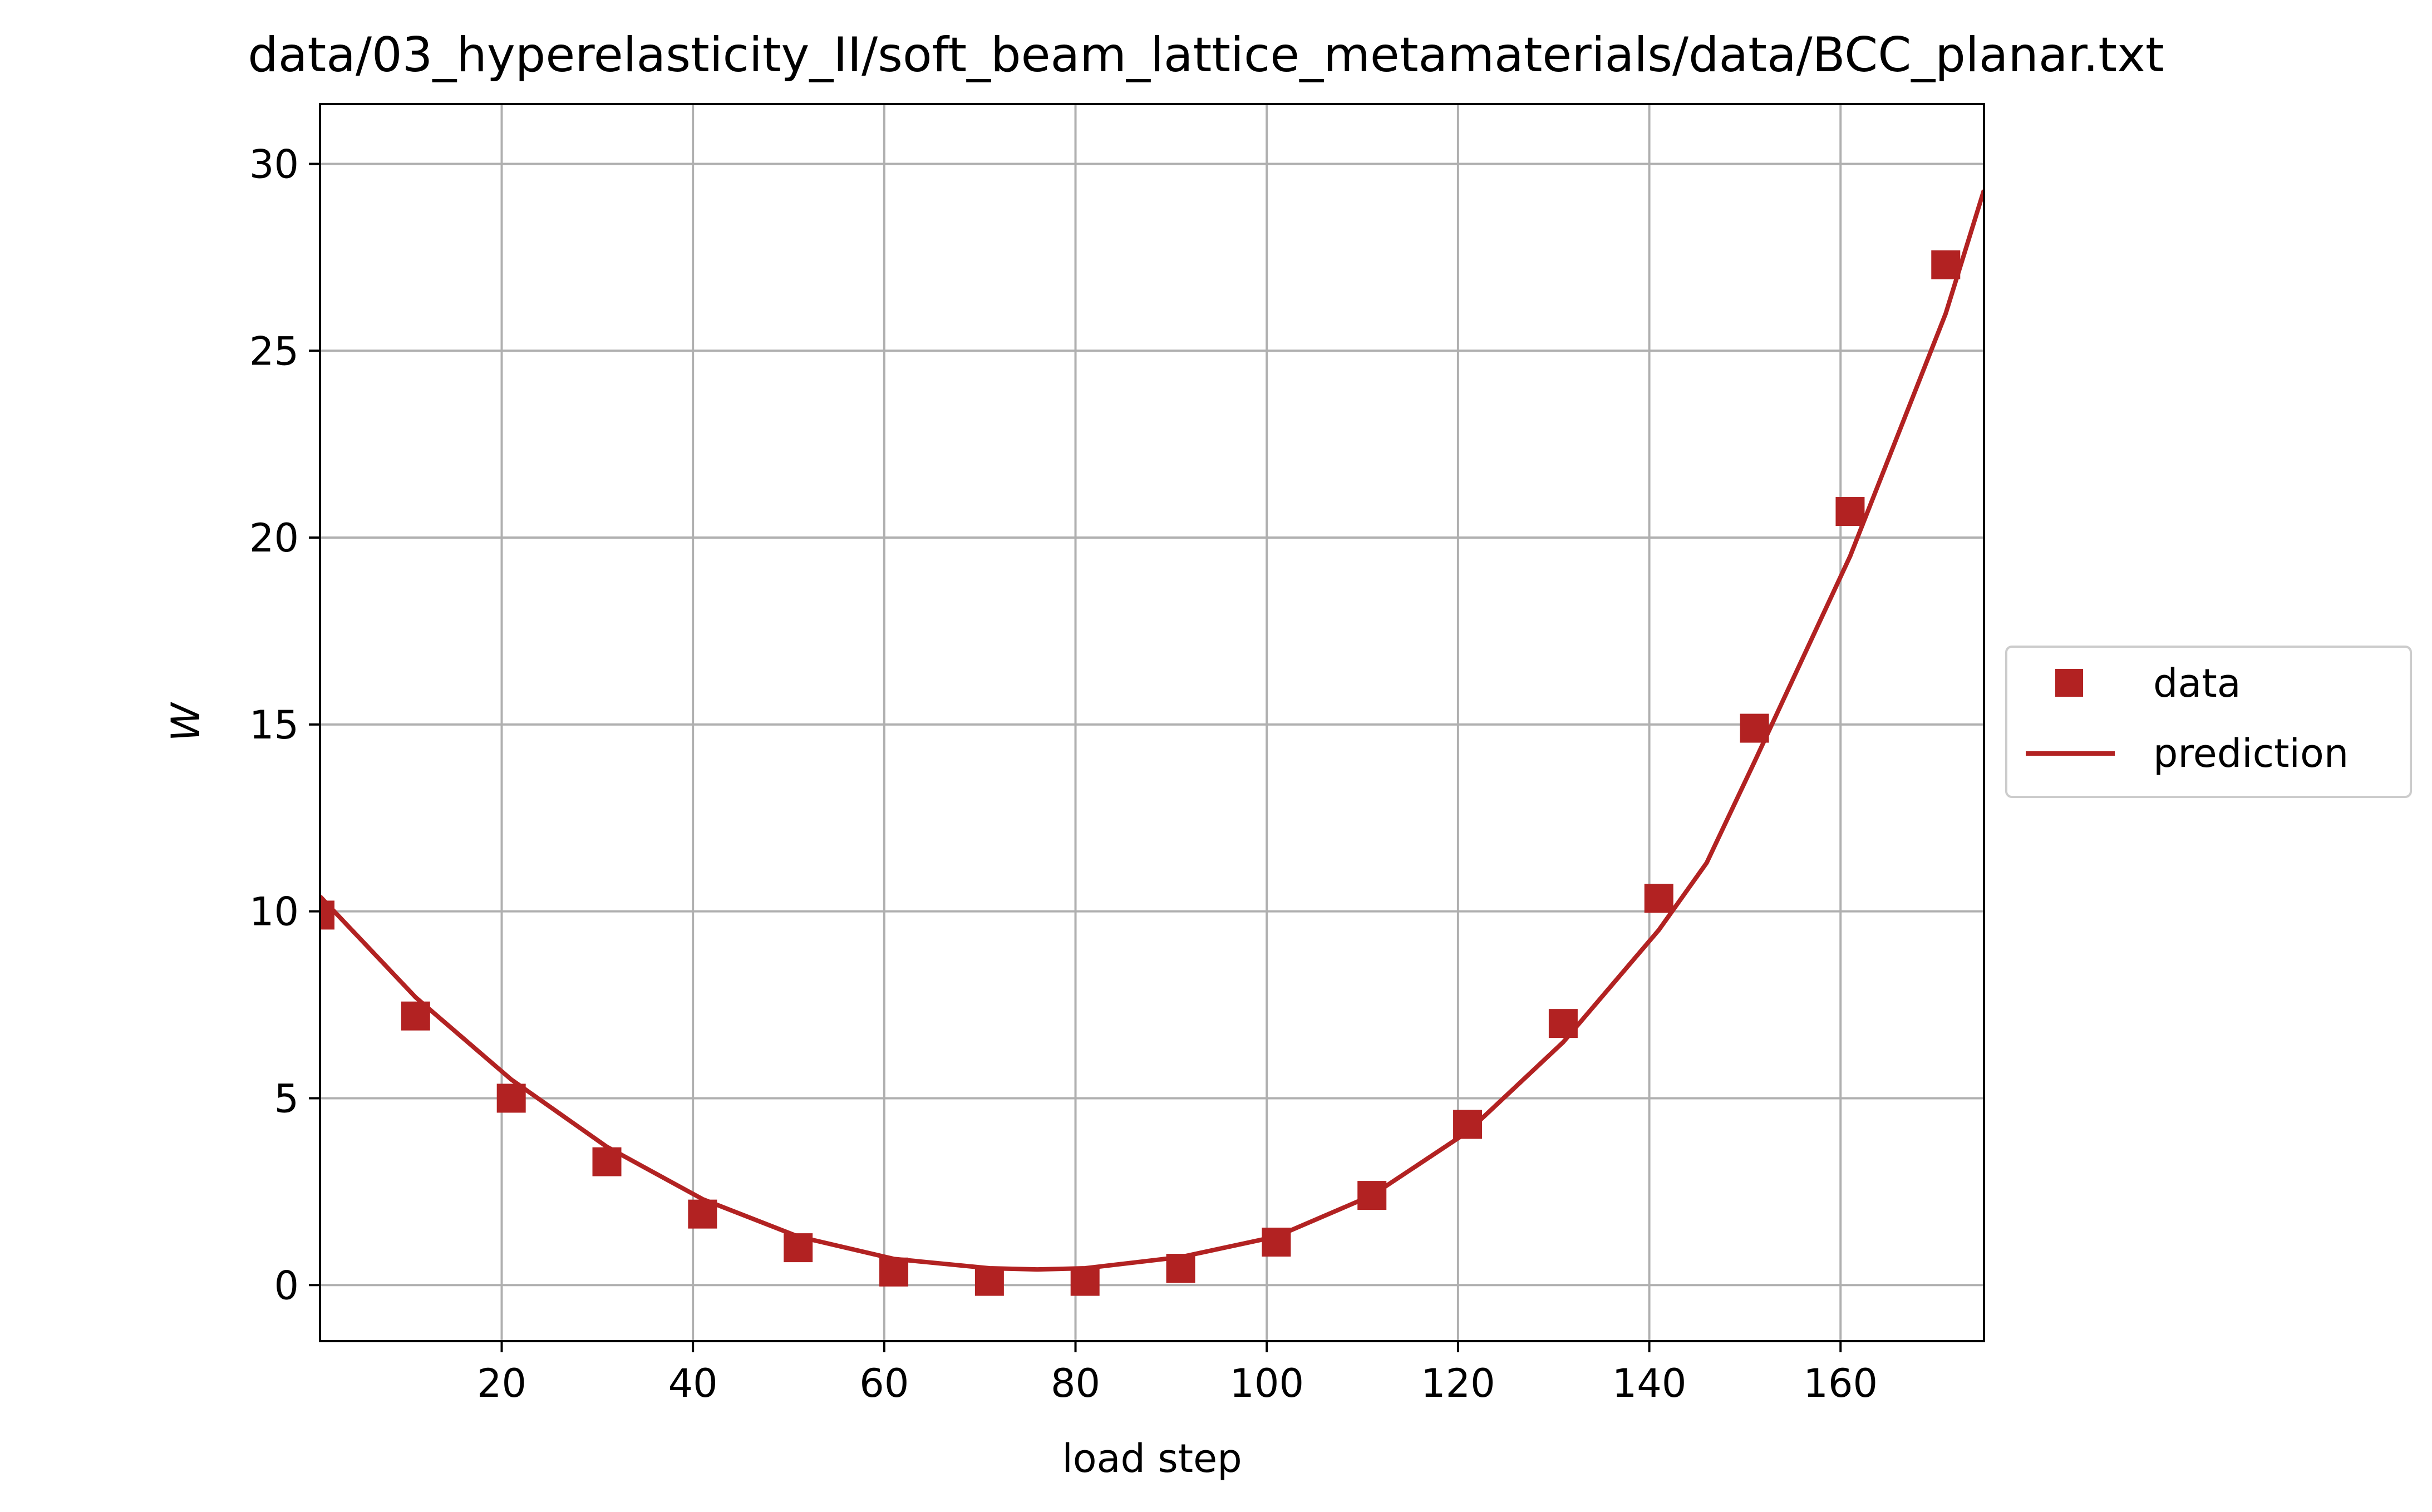  I want to click on y-tick-label: 10, so click(274, 912).